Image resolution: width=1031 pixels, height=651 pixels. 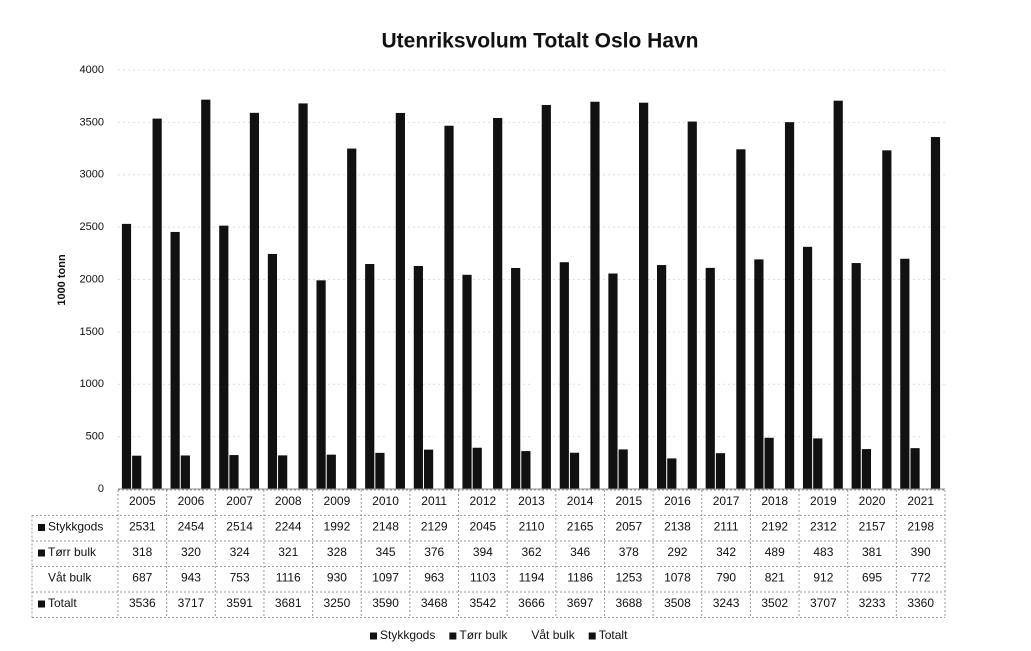 I want to click on table-cell: 390, so click(x=921, y=552).